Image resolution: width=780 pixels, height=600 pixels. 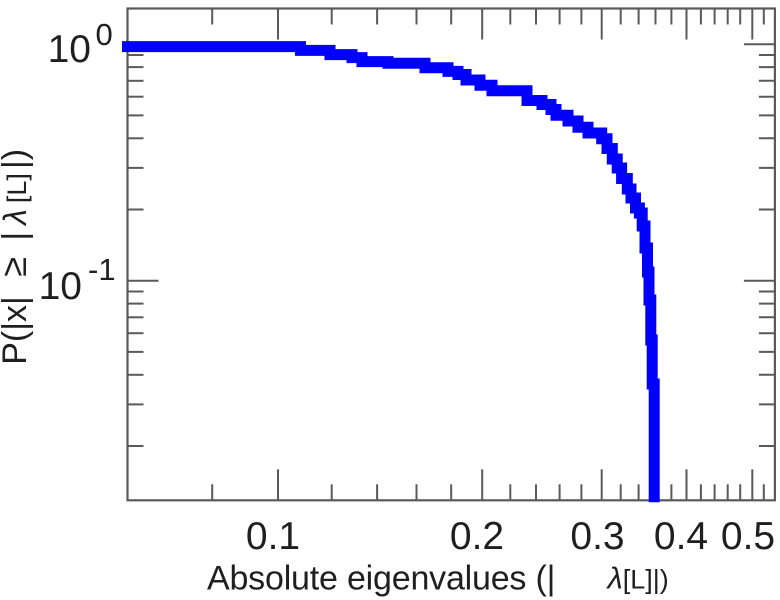 What do you see at coordinates (748, 536) in the screenshot?
I see `svg-text: 0.5` at bounding box center [748, 536].